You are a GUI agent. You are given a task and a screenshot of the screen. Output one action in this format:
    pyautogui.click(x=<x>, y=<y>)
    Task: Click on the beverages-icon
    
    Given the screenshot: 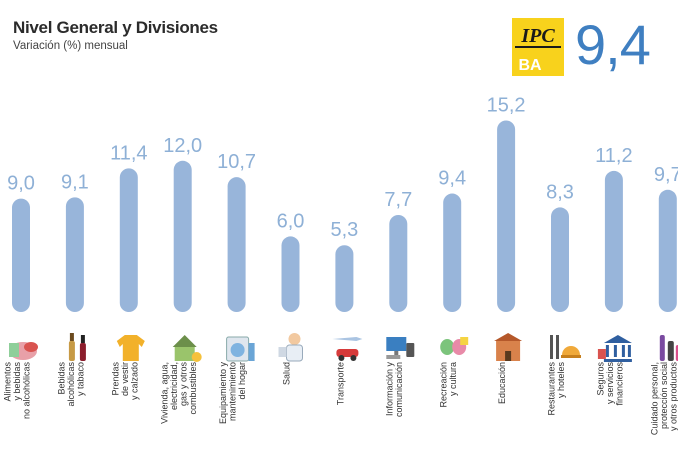 What is the action you would take?
    pyautogui.click(x=77, y=347)
    